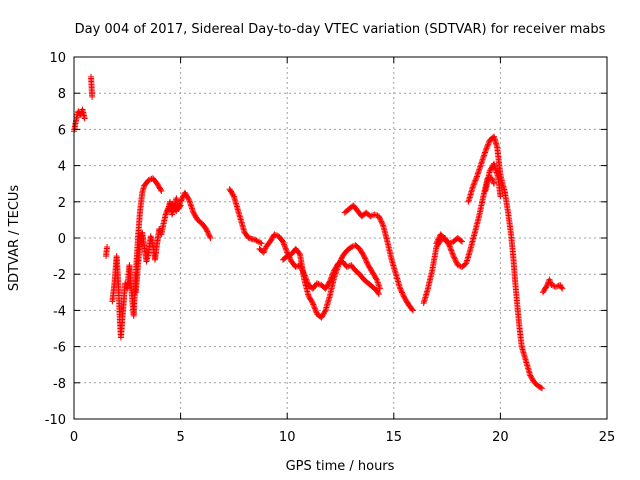  What do you see at coordinates (59, 311) in the screenshot?
I see `y-tick-label: -4` at bounding box center [59, 311].